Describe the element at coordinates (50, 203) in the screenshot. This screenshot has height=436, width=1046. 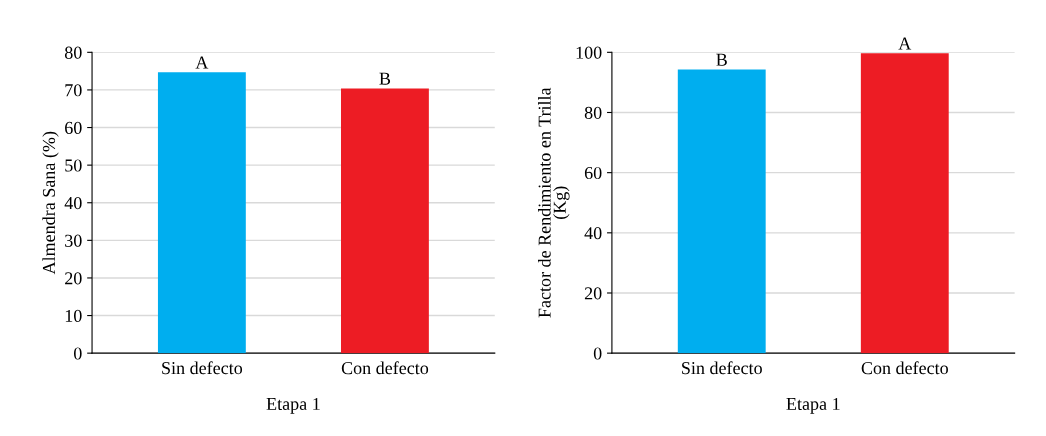
I see `y-axis-title: Almendra Sana (%)` at that location.